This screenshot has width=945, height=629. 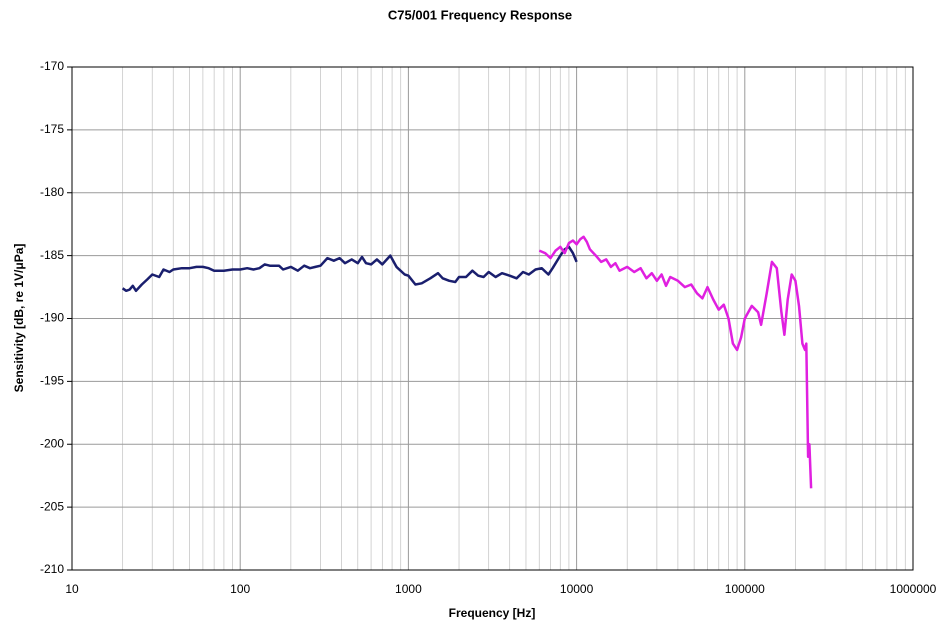 What do you see at coordinates (492, 613) in the screenshot?
I see `x-axis-label: Frequency [Hz]` at bounding box center [492, 613].